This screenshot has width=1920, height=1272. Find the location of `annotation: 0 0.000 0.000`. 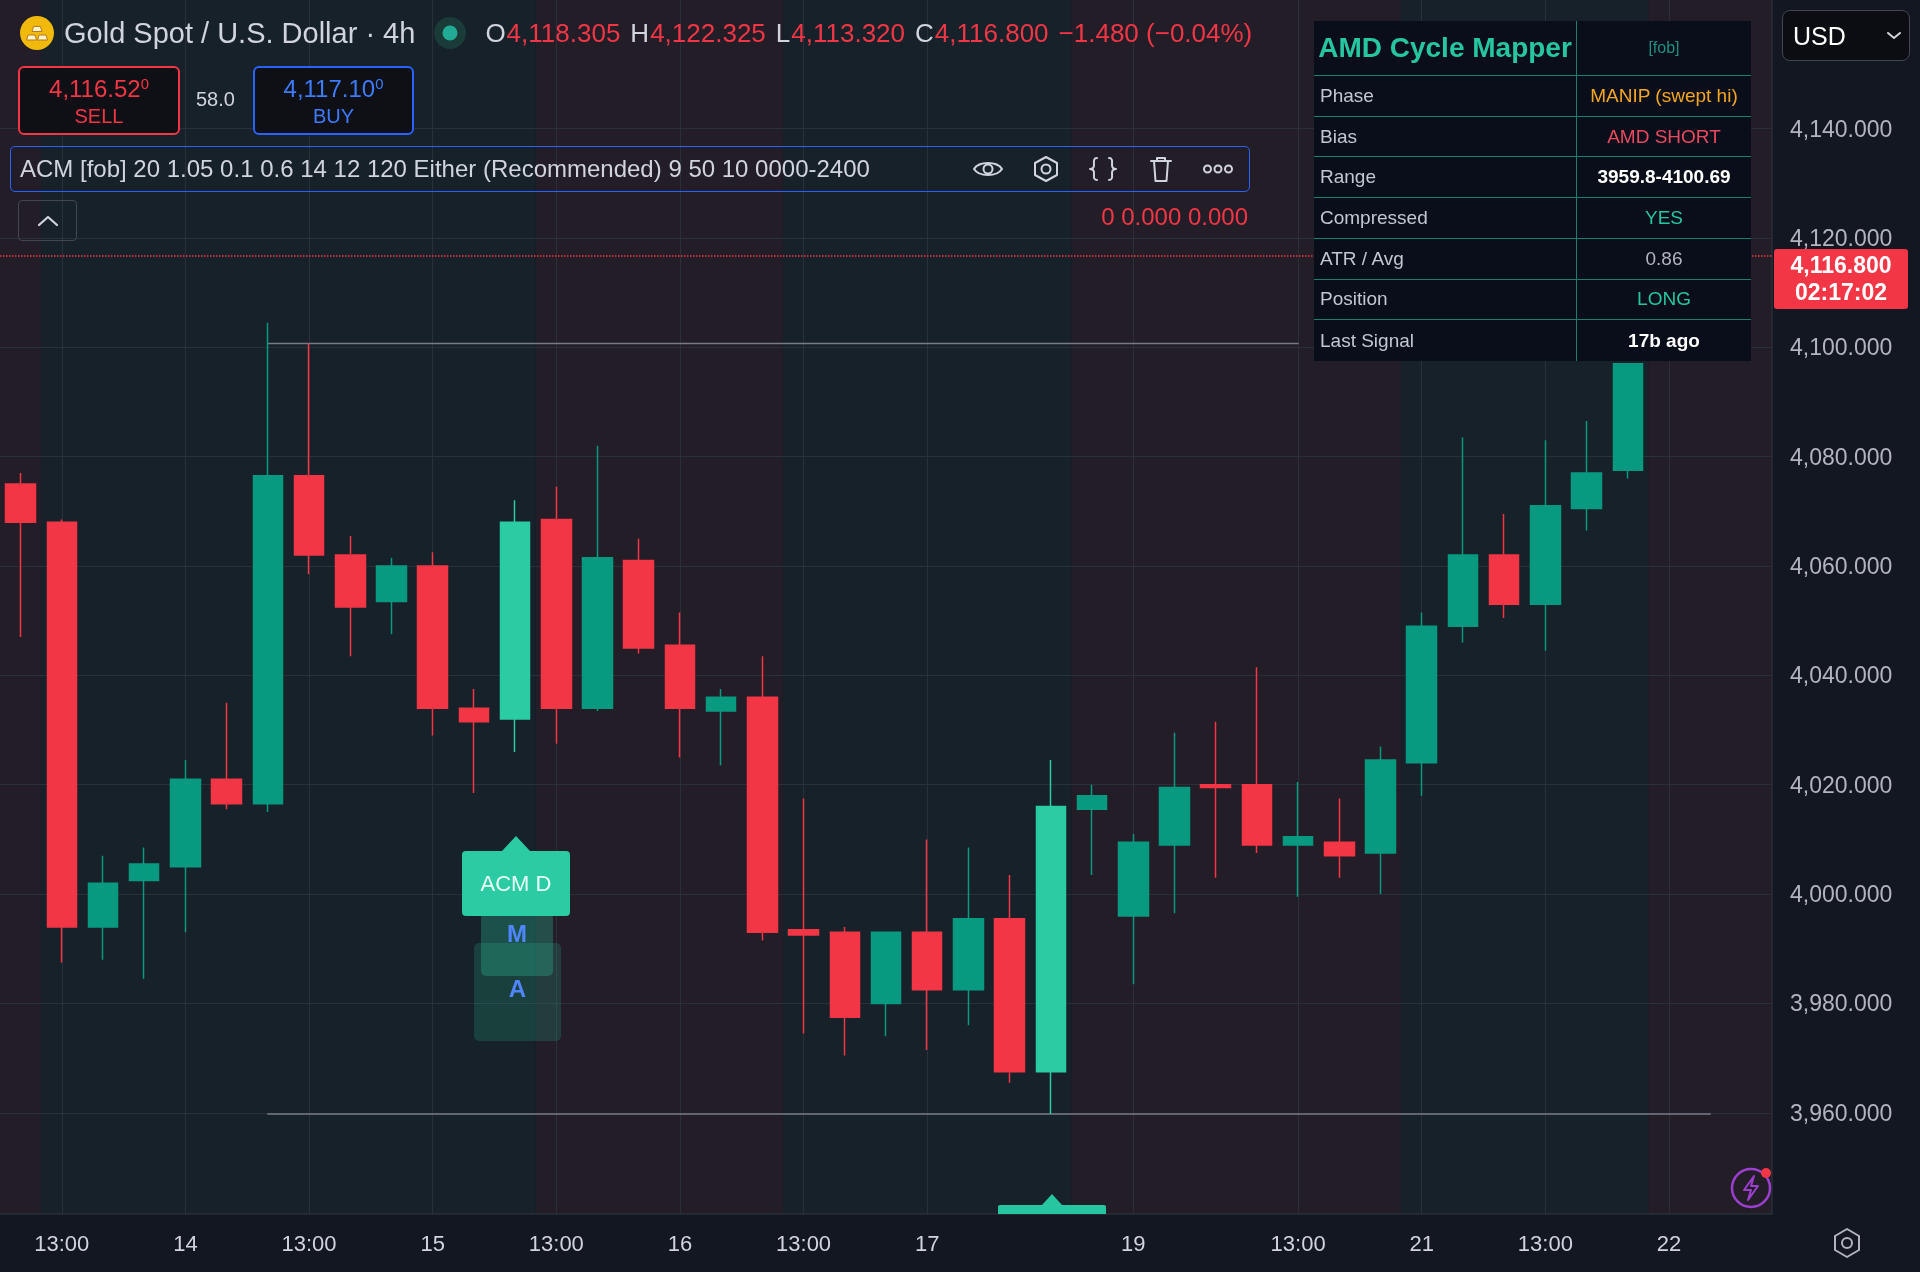

annotation: 0 0.000 0.000 is located at coordinates (1174, 217).